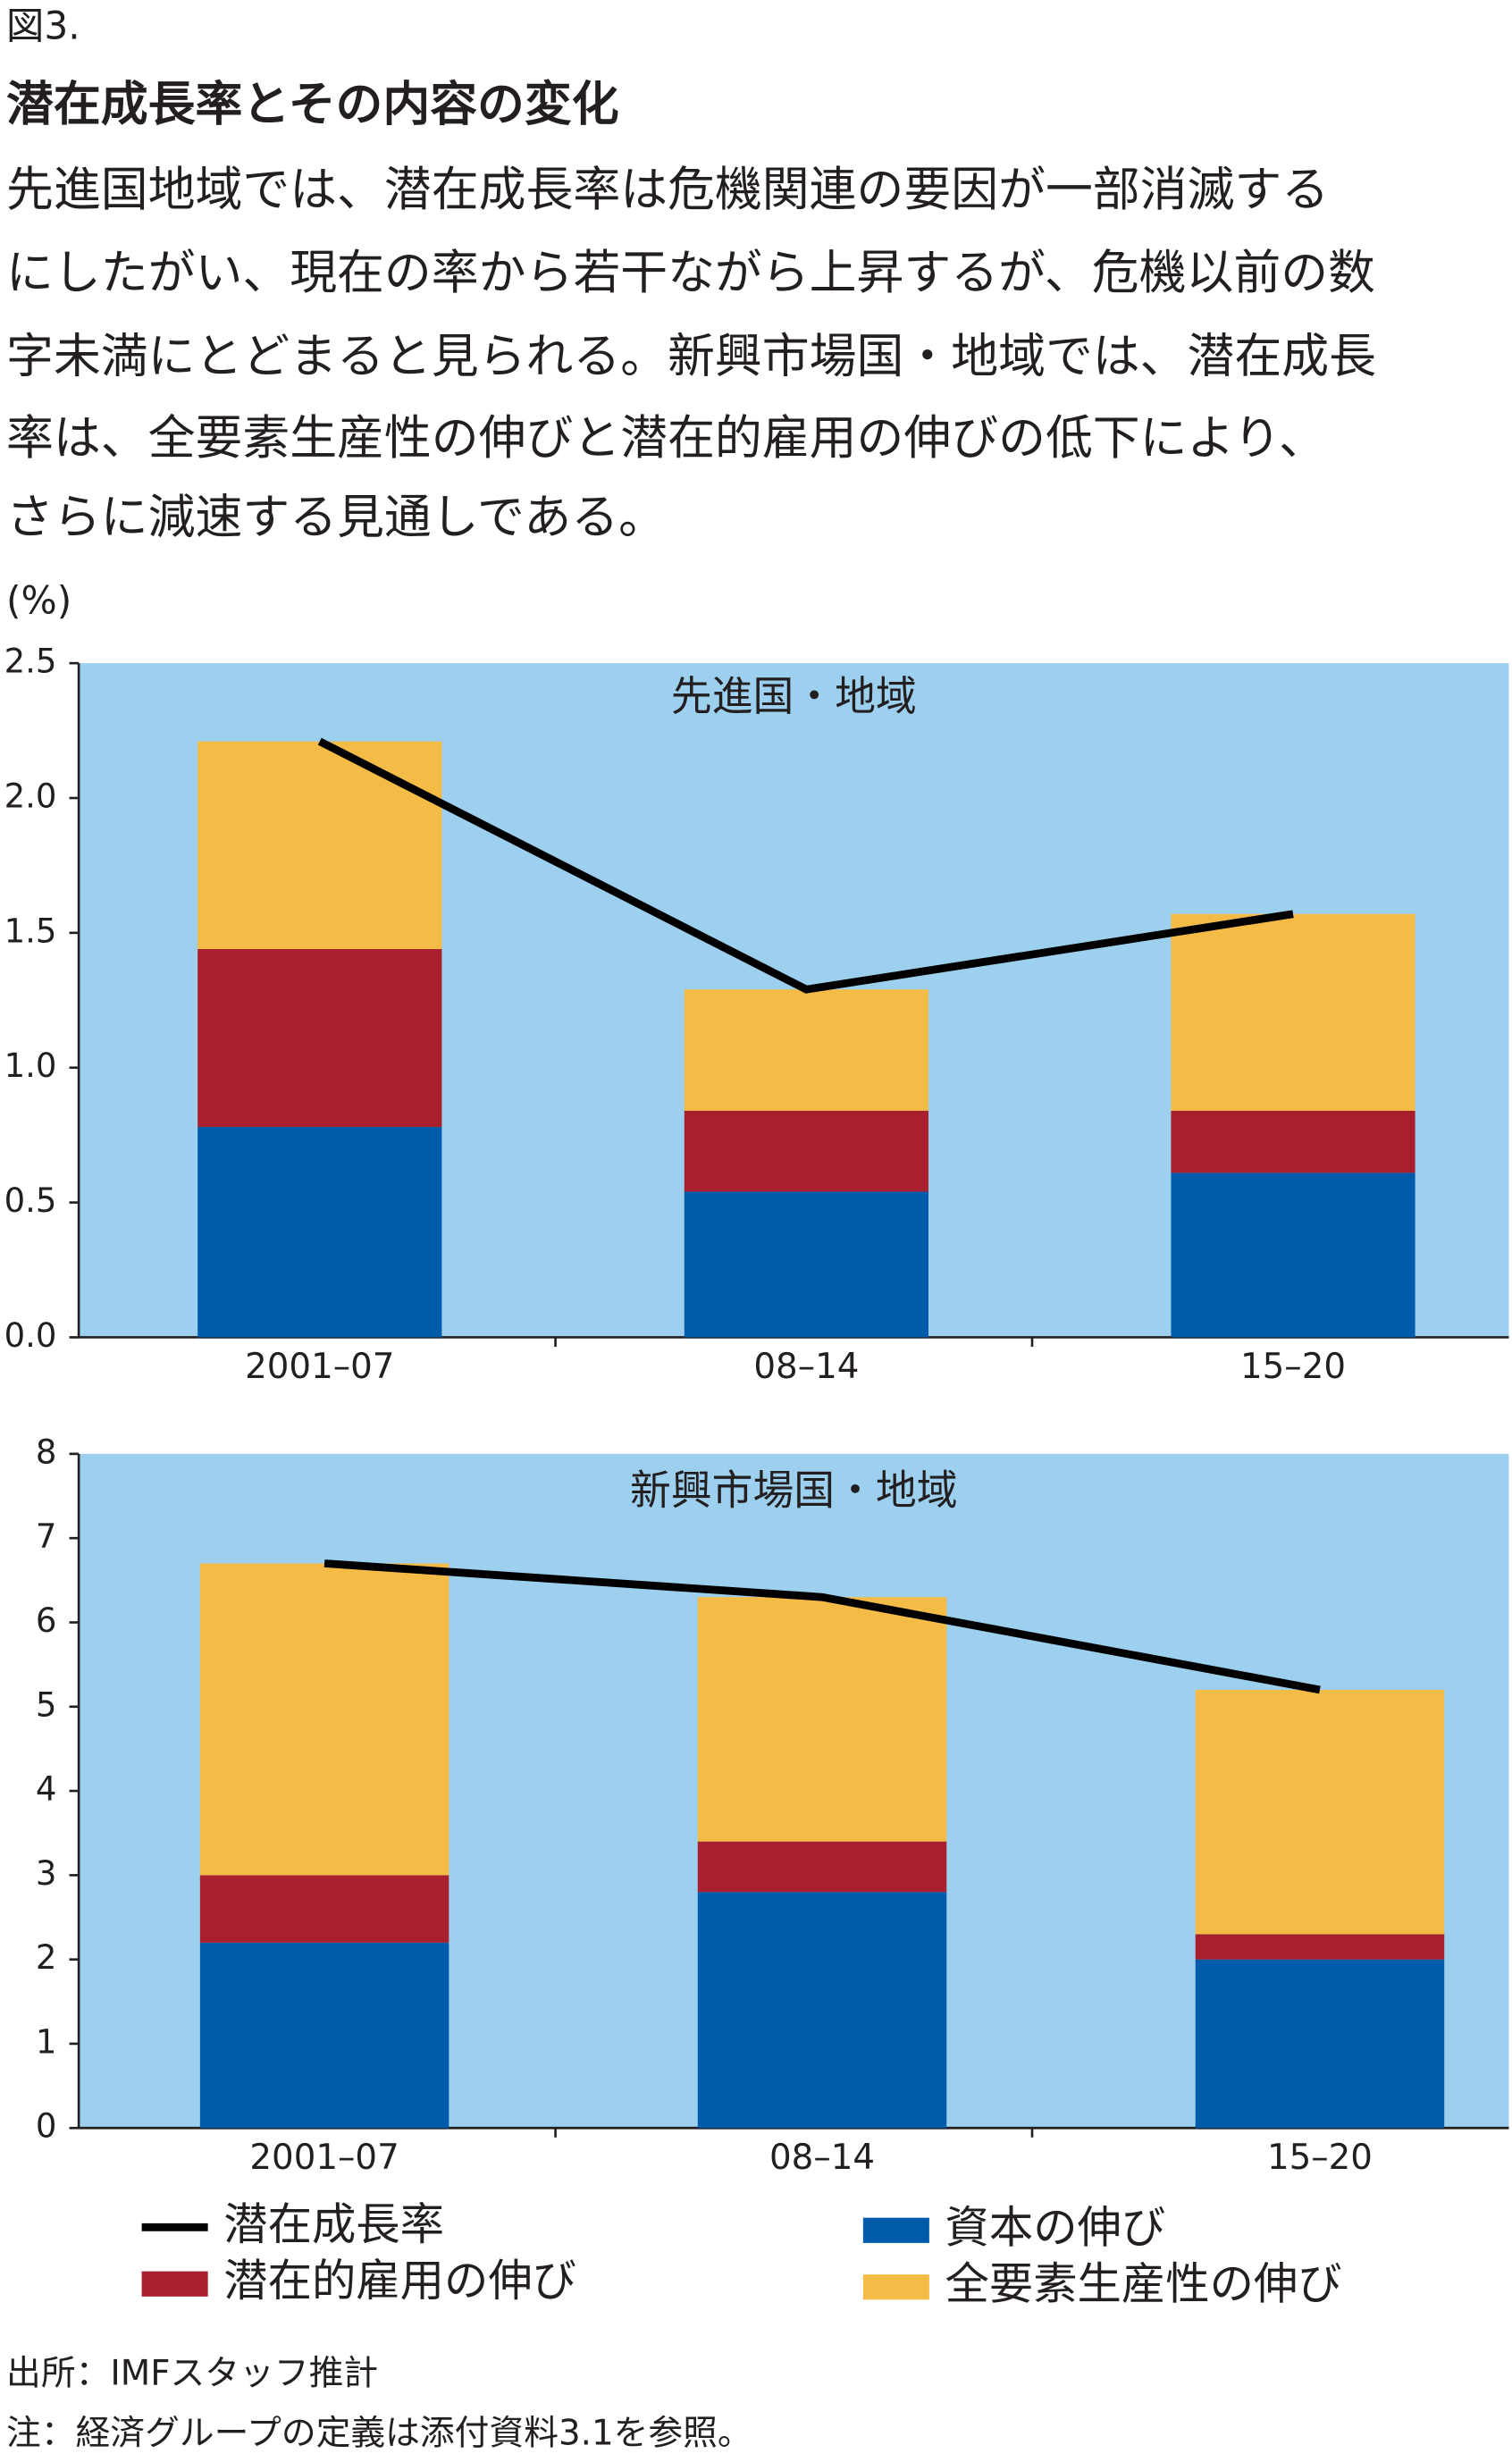 The image size is (1512, 2462). What do you see at coordinates (46, 1958) in the screenshot?
I see `y-tick-label: 2` at bounding box center [46, 1958].